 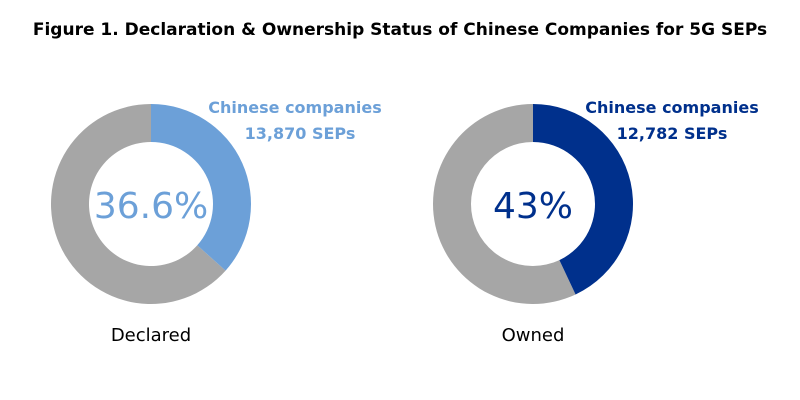 What do you see at coordinates (672, 133) in the screenshot?
I see `callout-sep-count: 12,782 SEPs` at bounding box center [672, 133].